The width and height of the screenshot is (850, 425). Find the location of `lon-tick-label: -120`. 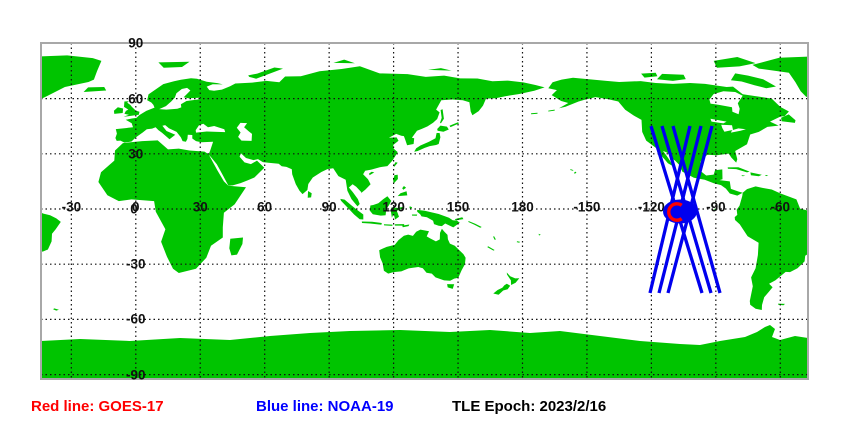

lon-tick-label: -120 is located at coordinates (651, 207).